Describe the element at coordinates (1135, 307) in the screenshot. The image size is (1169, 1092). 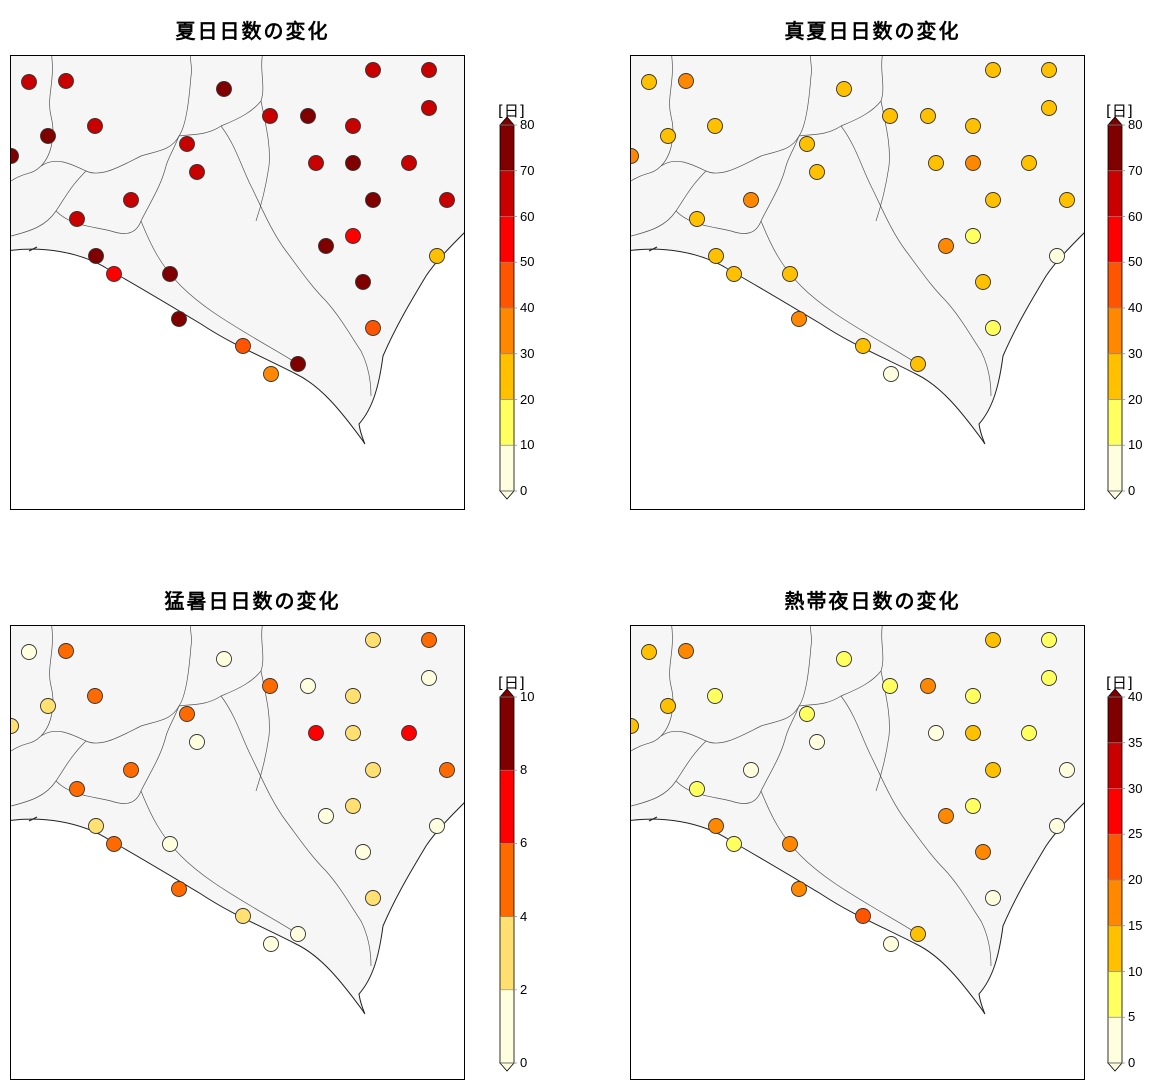
I see `colorbar-tick-label: 40` at that location.